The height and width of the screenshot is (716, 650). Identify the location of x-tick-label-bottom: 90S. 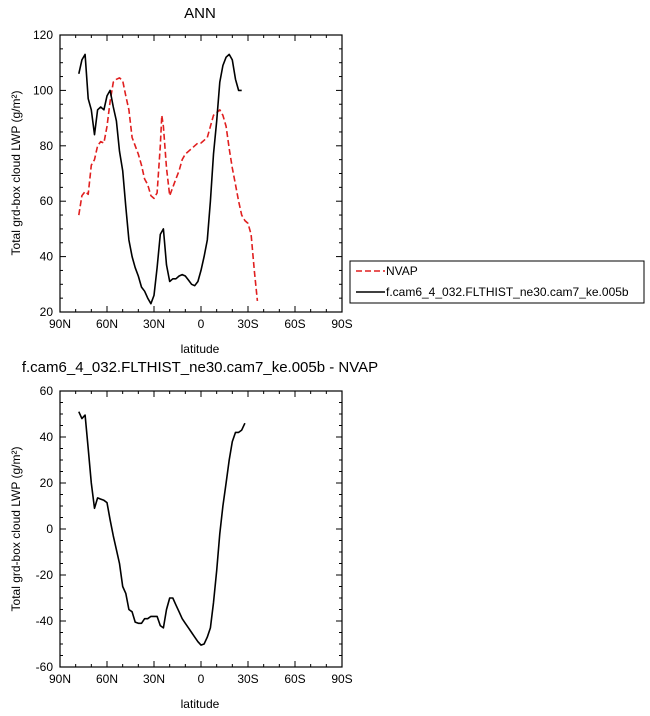
(341, 679).